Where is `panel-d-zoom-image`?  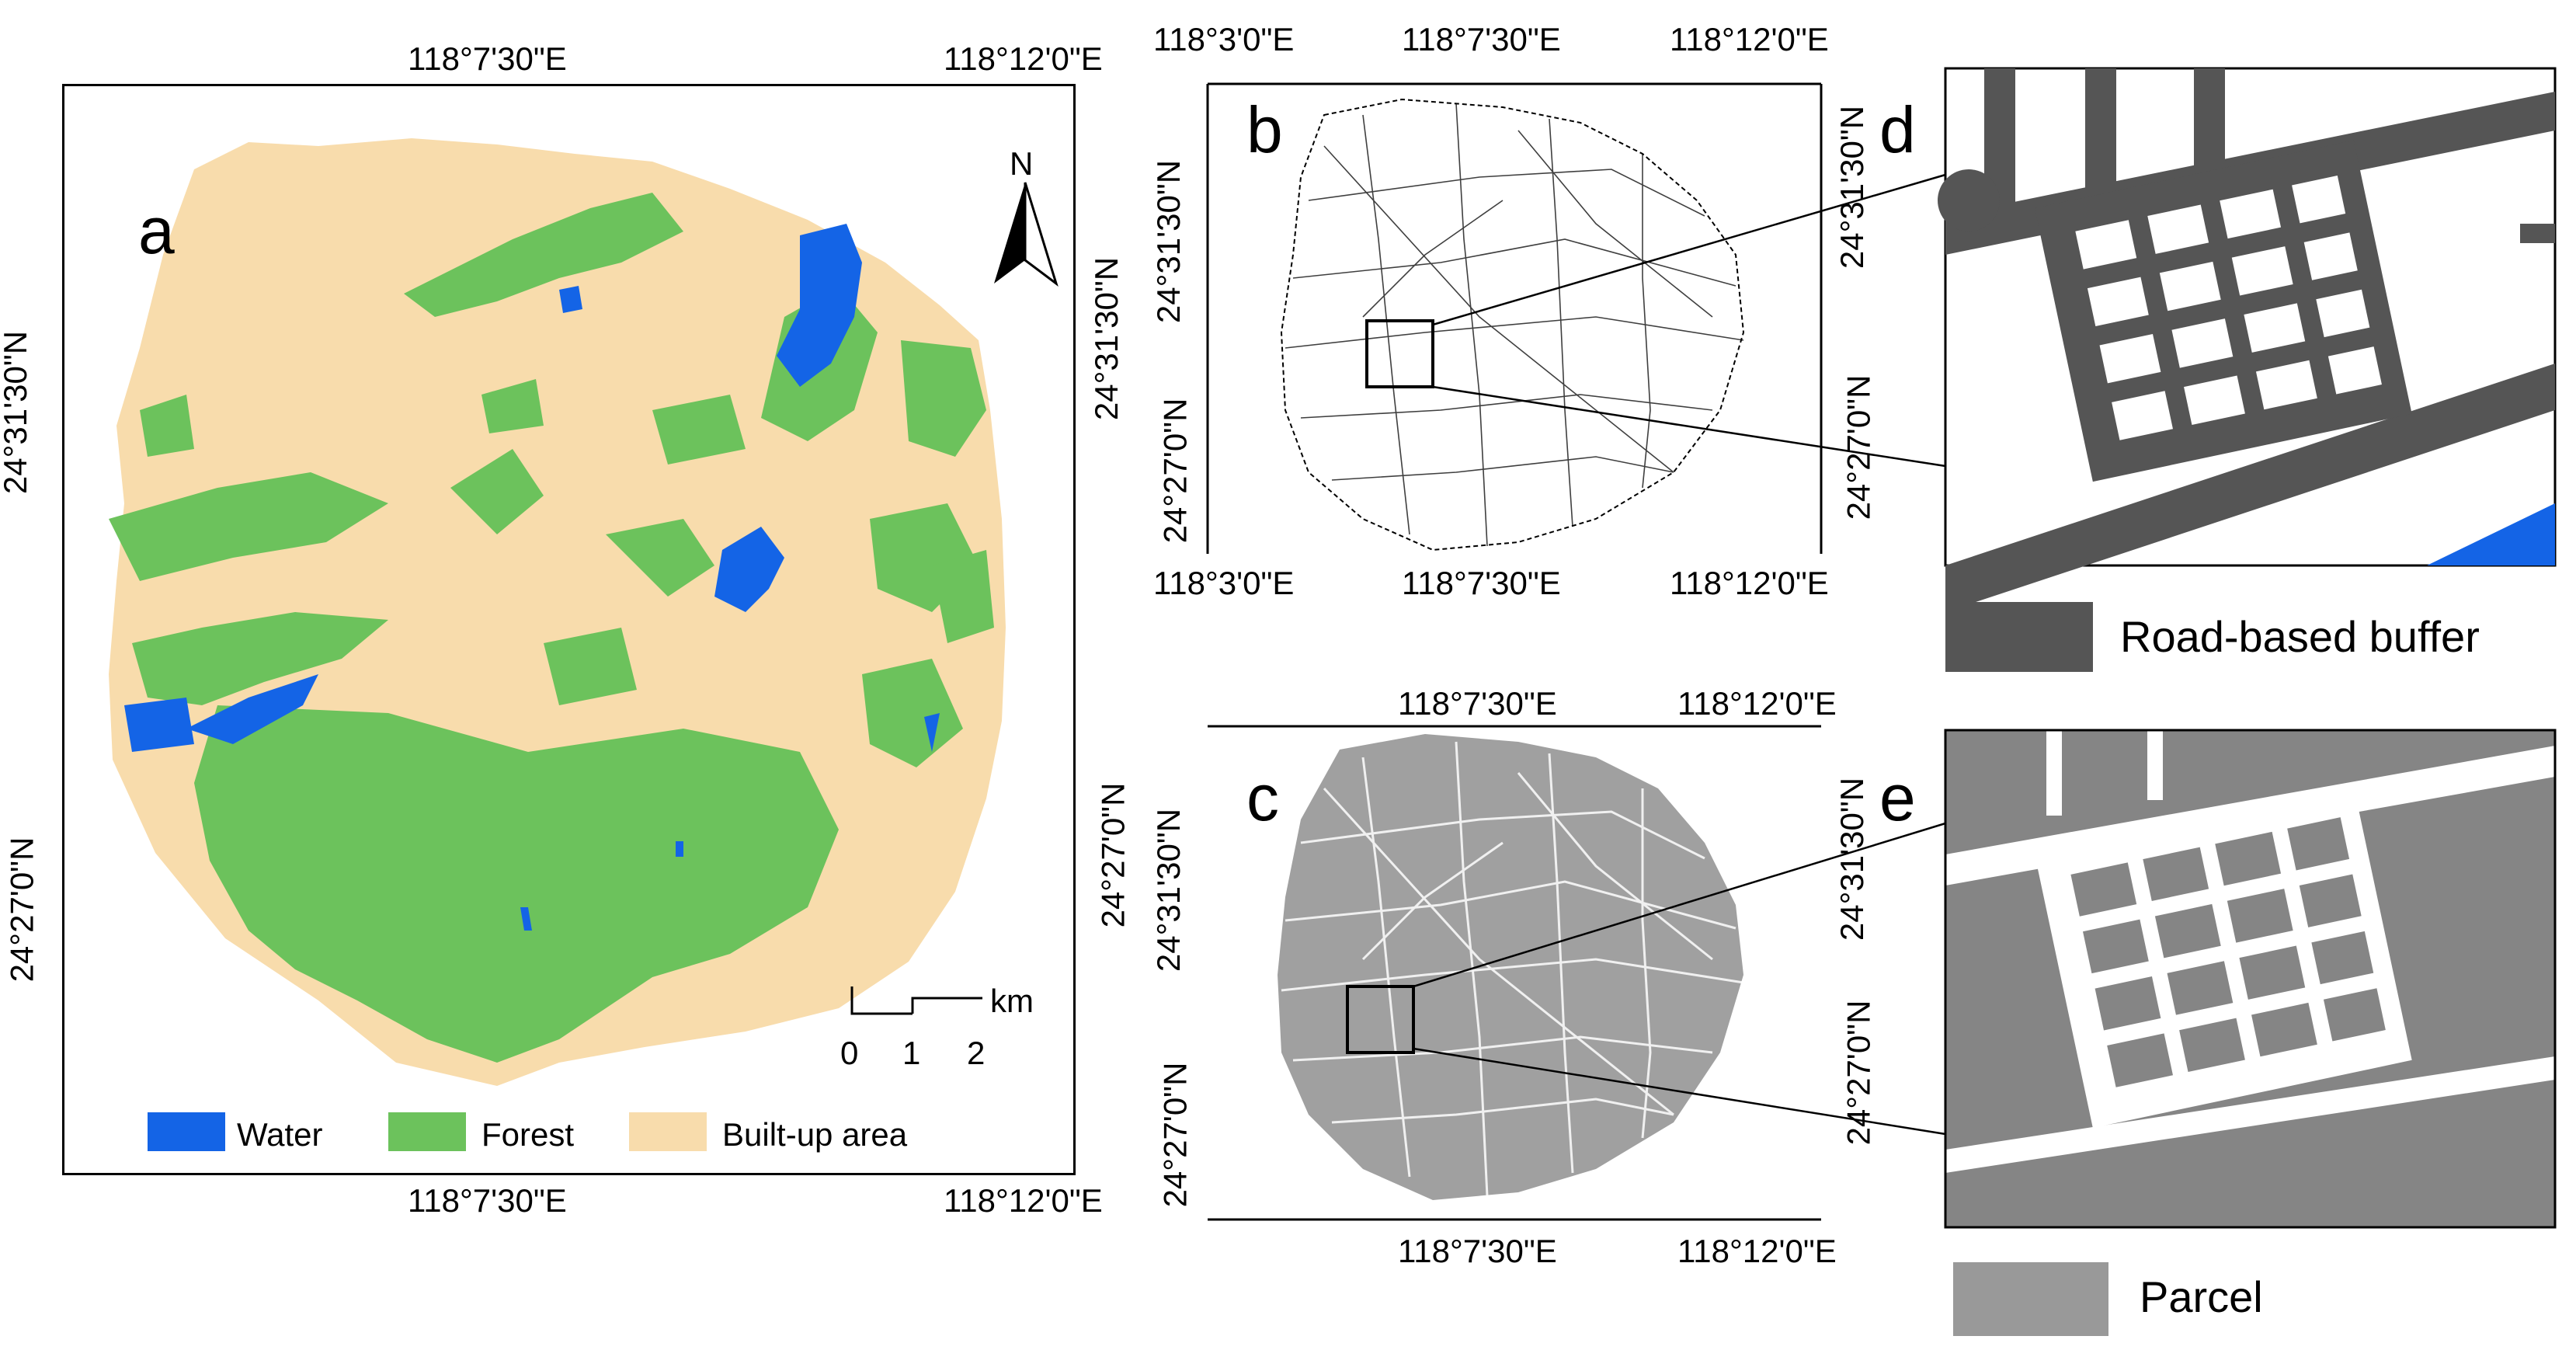
panel-d-zoom-image is located at coordinates (2247, 339).